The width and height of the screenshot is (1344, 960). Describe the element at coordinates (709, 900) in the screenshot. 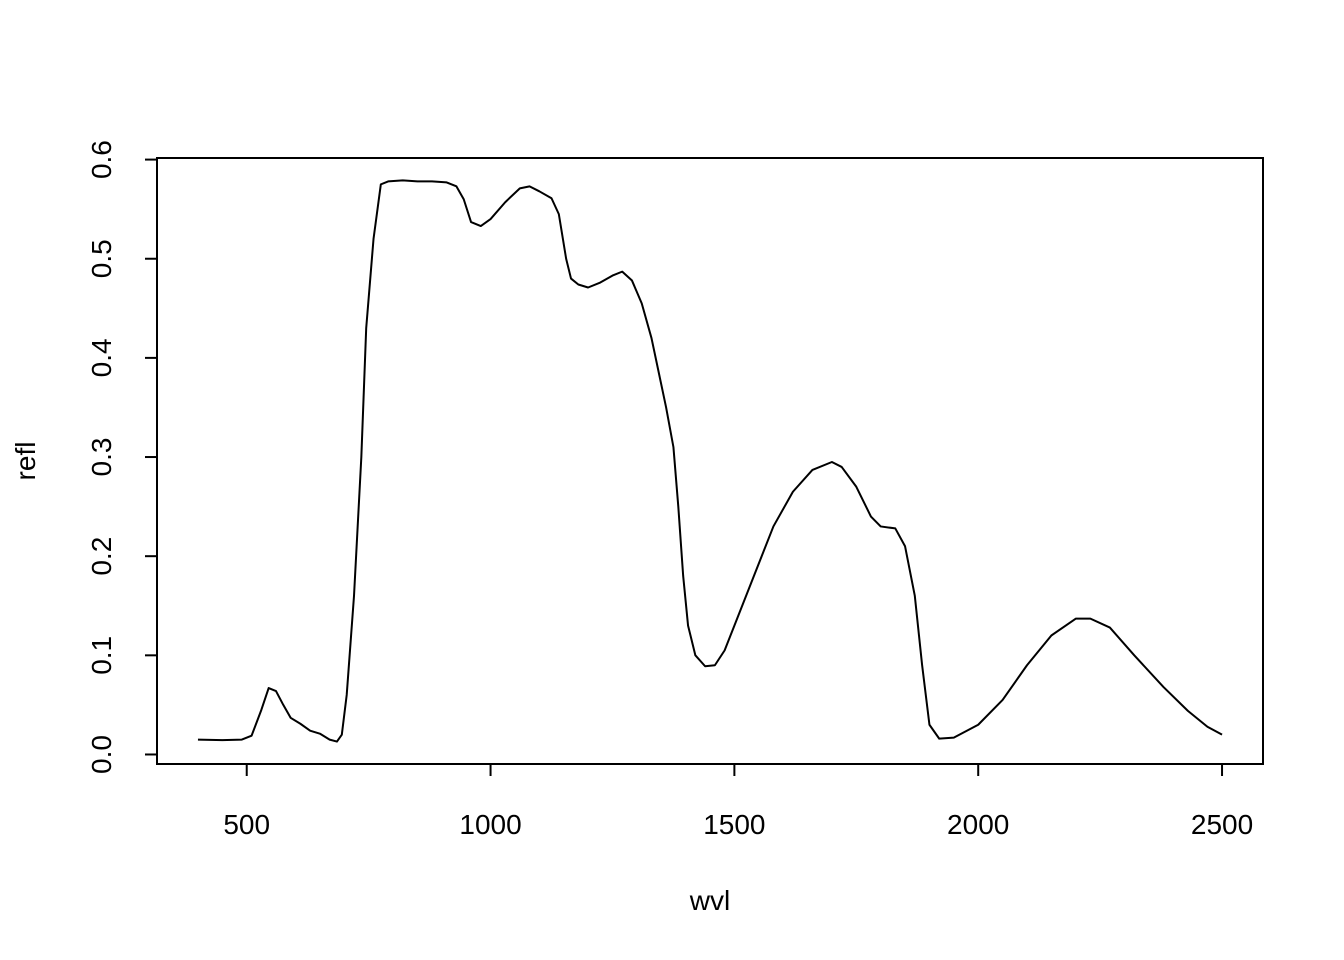

I see `x-axis-label: wvl` at that location.